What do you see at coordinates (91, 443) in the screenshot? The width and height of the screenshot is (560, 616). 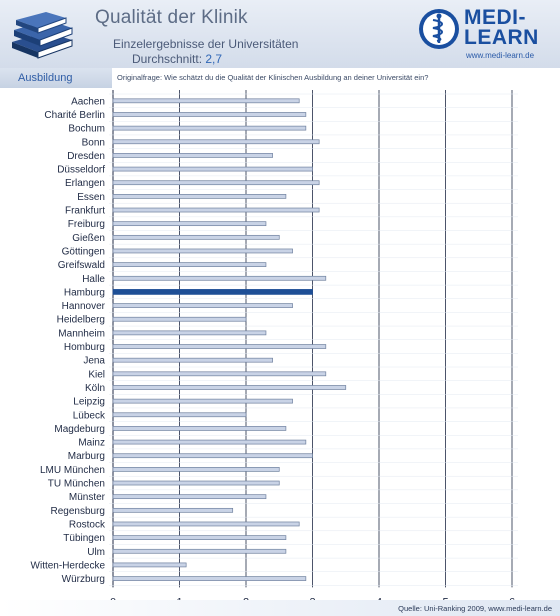 I see `category-label: Mainz` at bounding box center [91, 443].